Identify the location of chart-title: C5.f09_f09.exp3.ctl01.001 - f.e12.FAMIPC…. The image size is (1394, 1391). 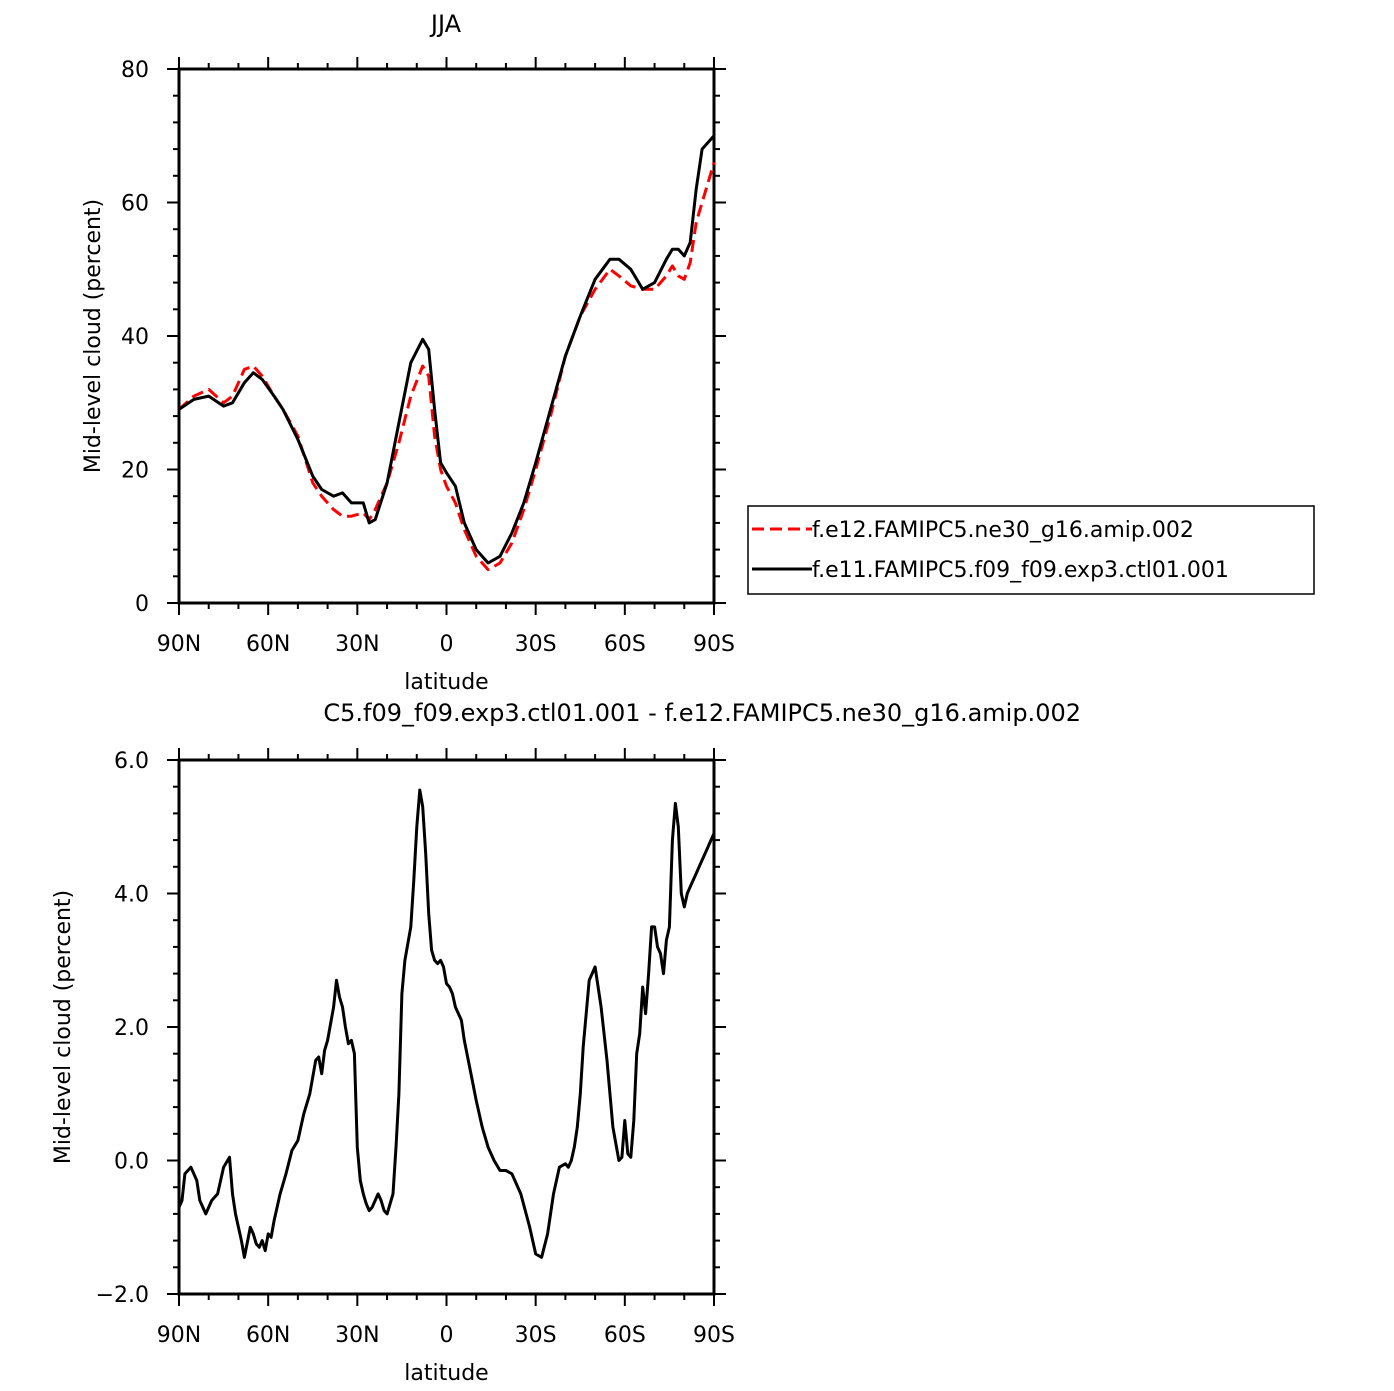
(702, 713).